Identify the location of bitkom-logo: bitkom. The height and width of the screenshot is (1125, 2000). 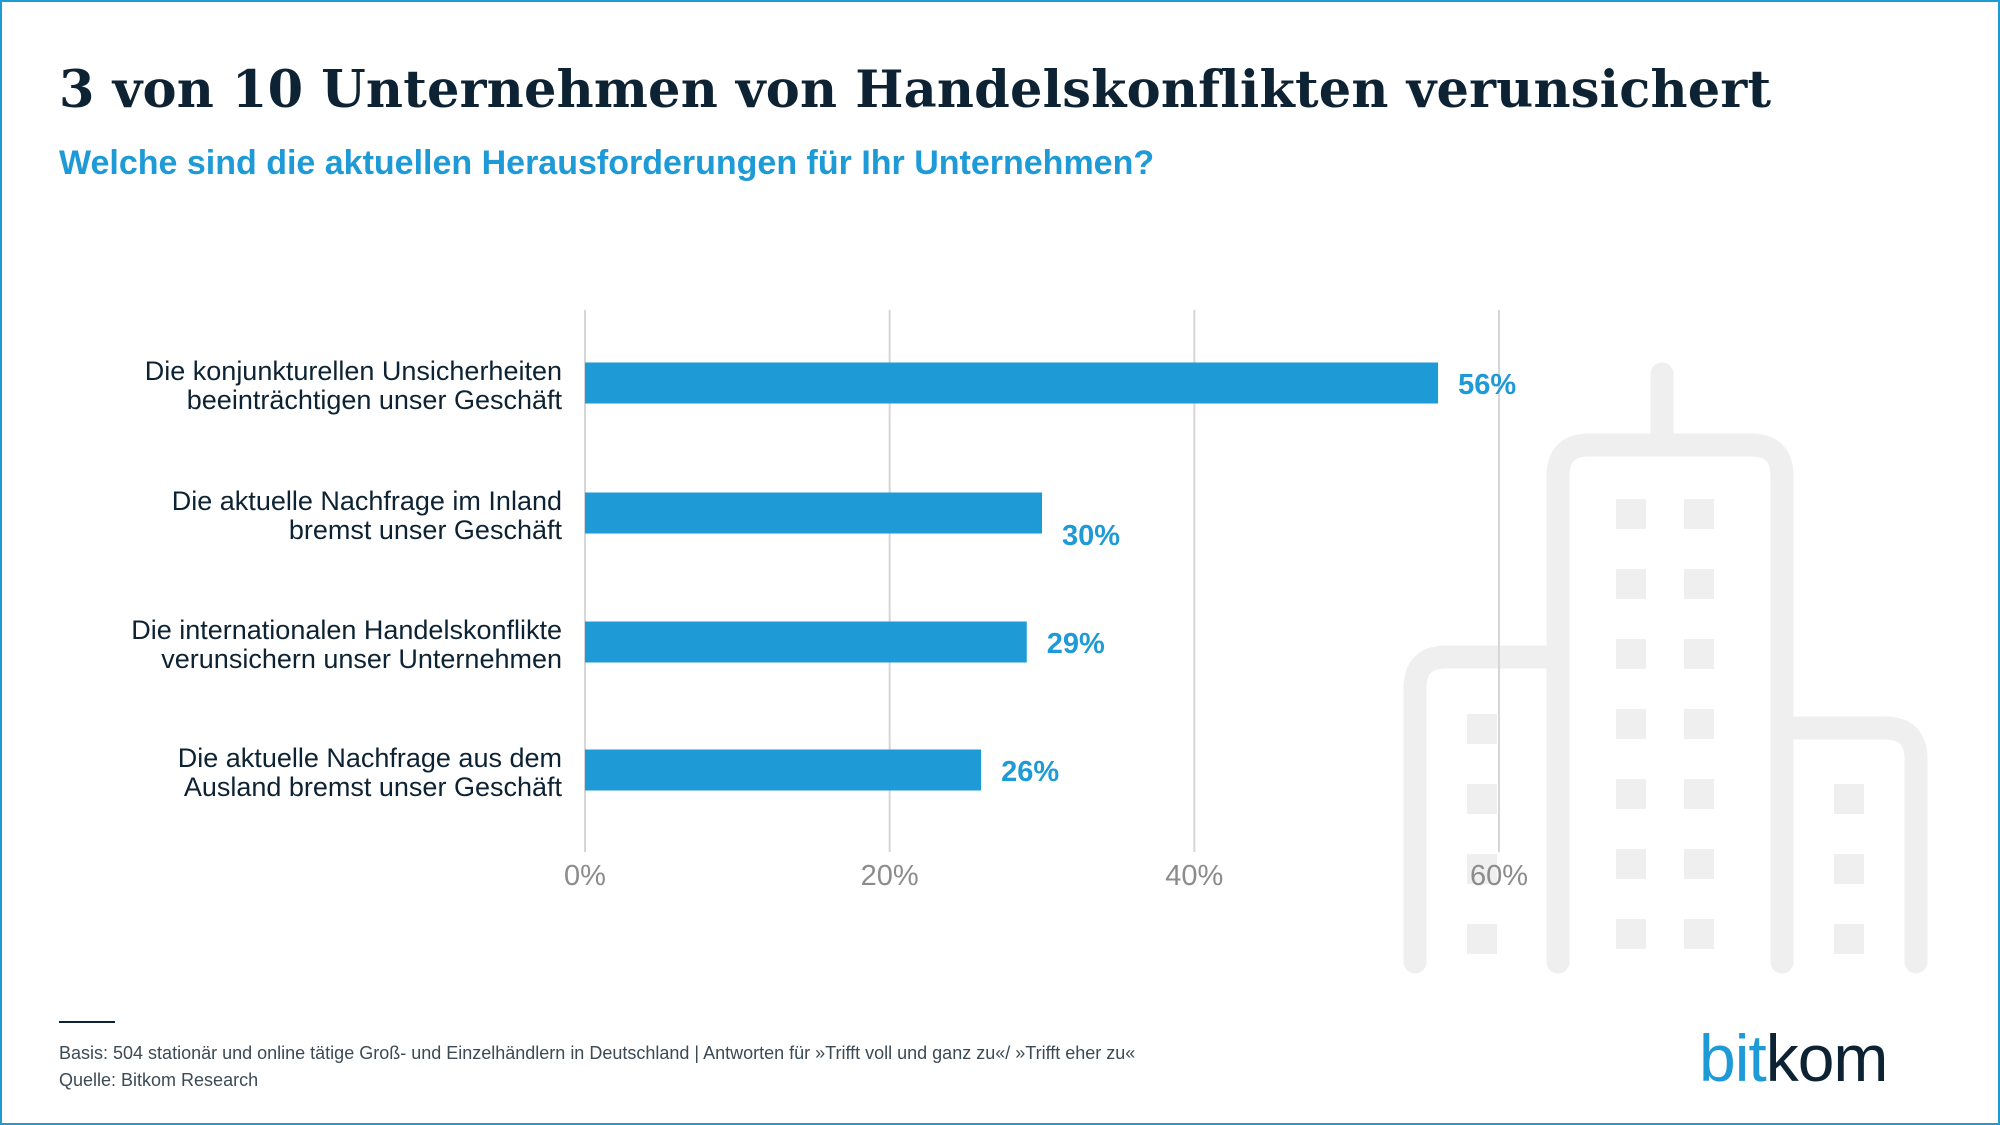
(1794, 1058).